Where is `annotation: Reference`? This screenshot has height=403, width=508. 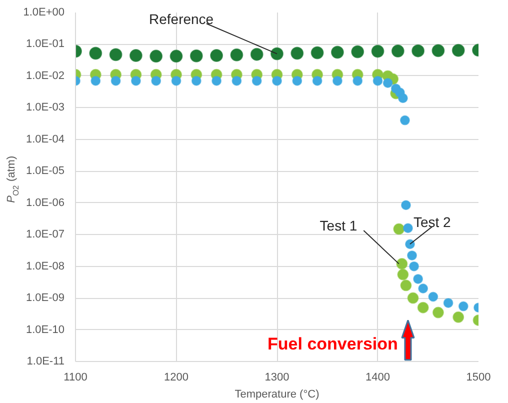
annotation: Reference is located at coordinates (181, 18).